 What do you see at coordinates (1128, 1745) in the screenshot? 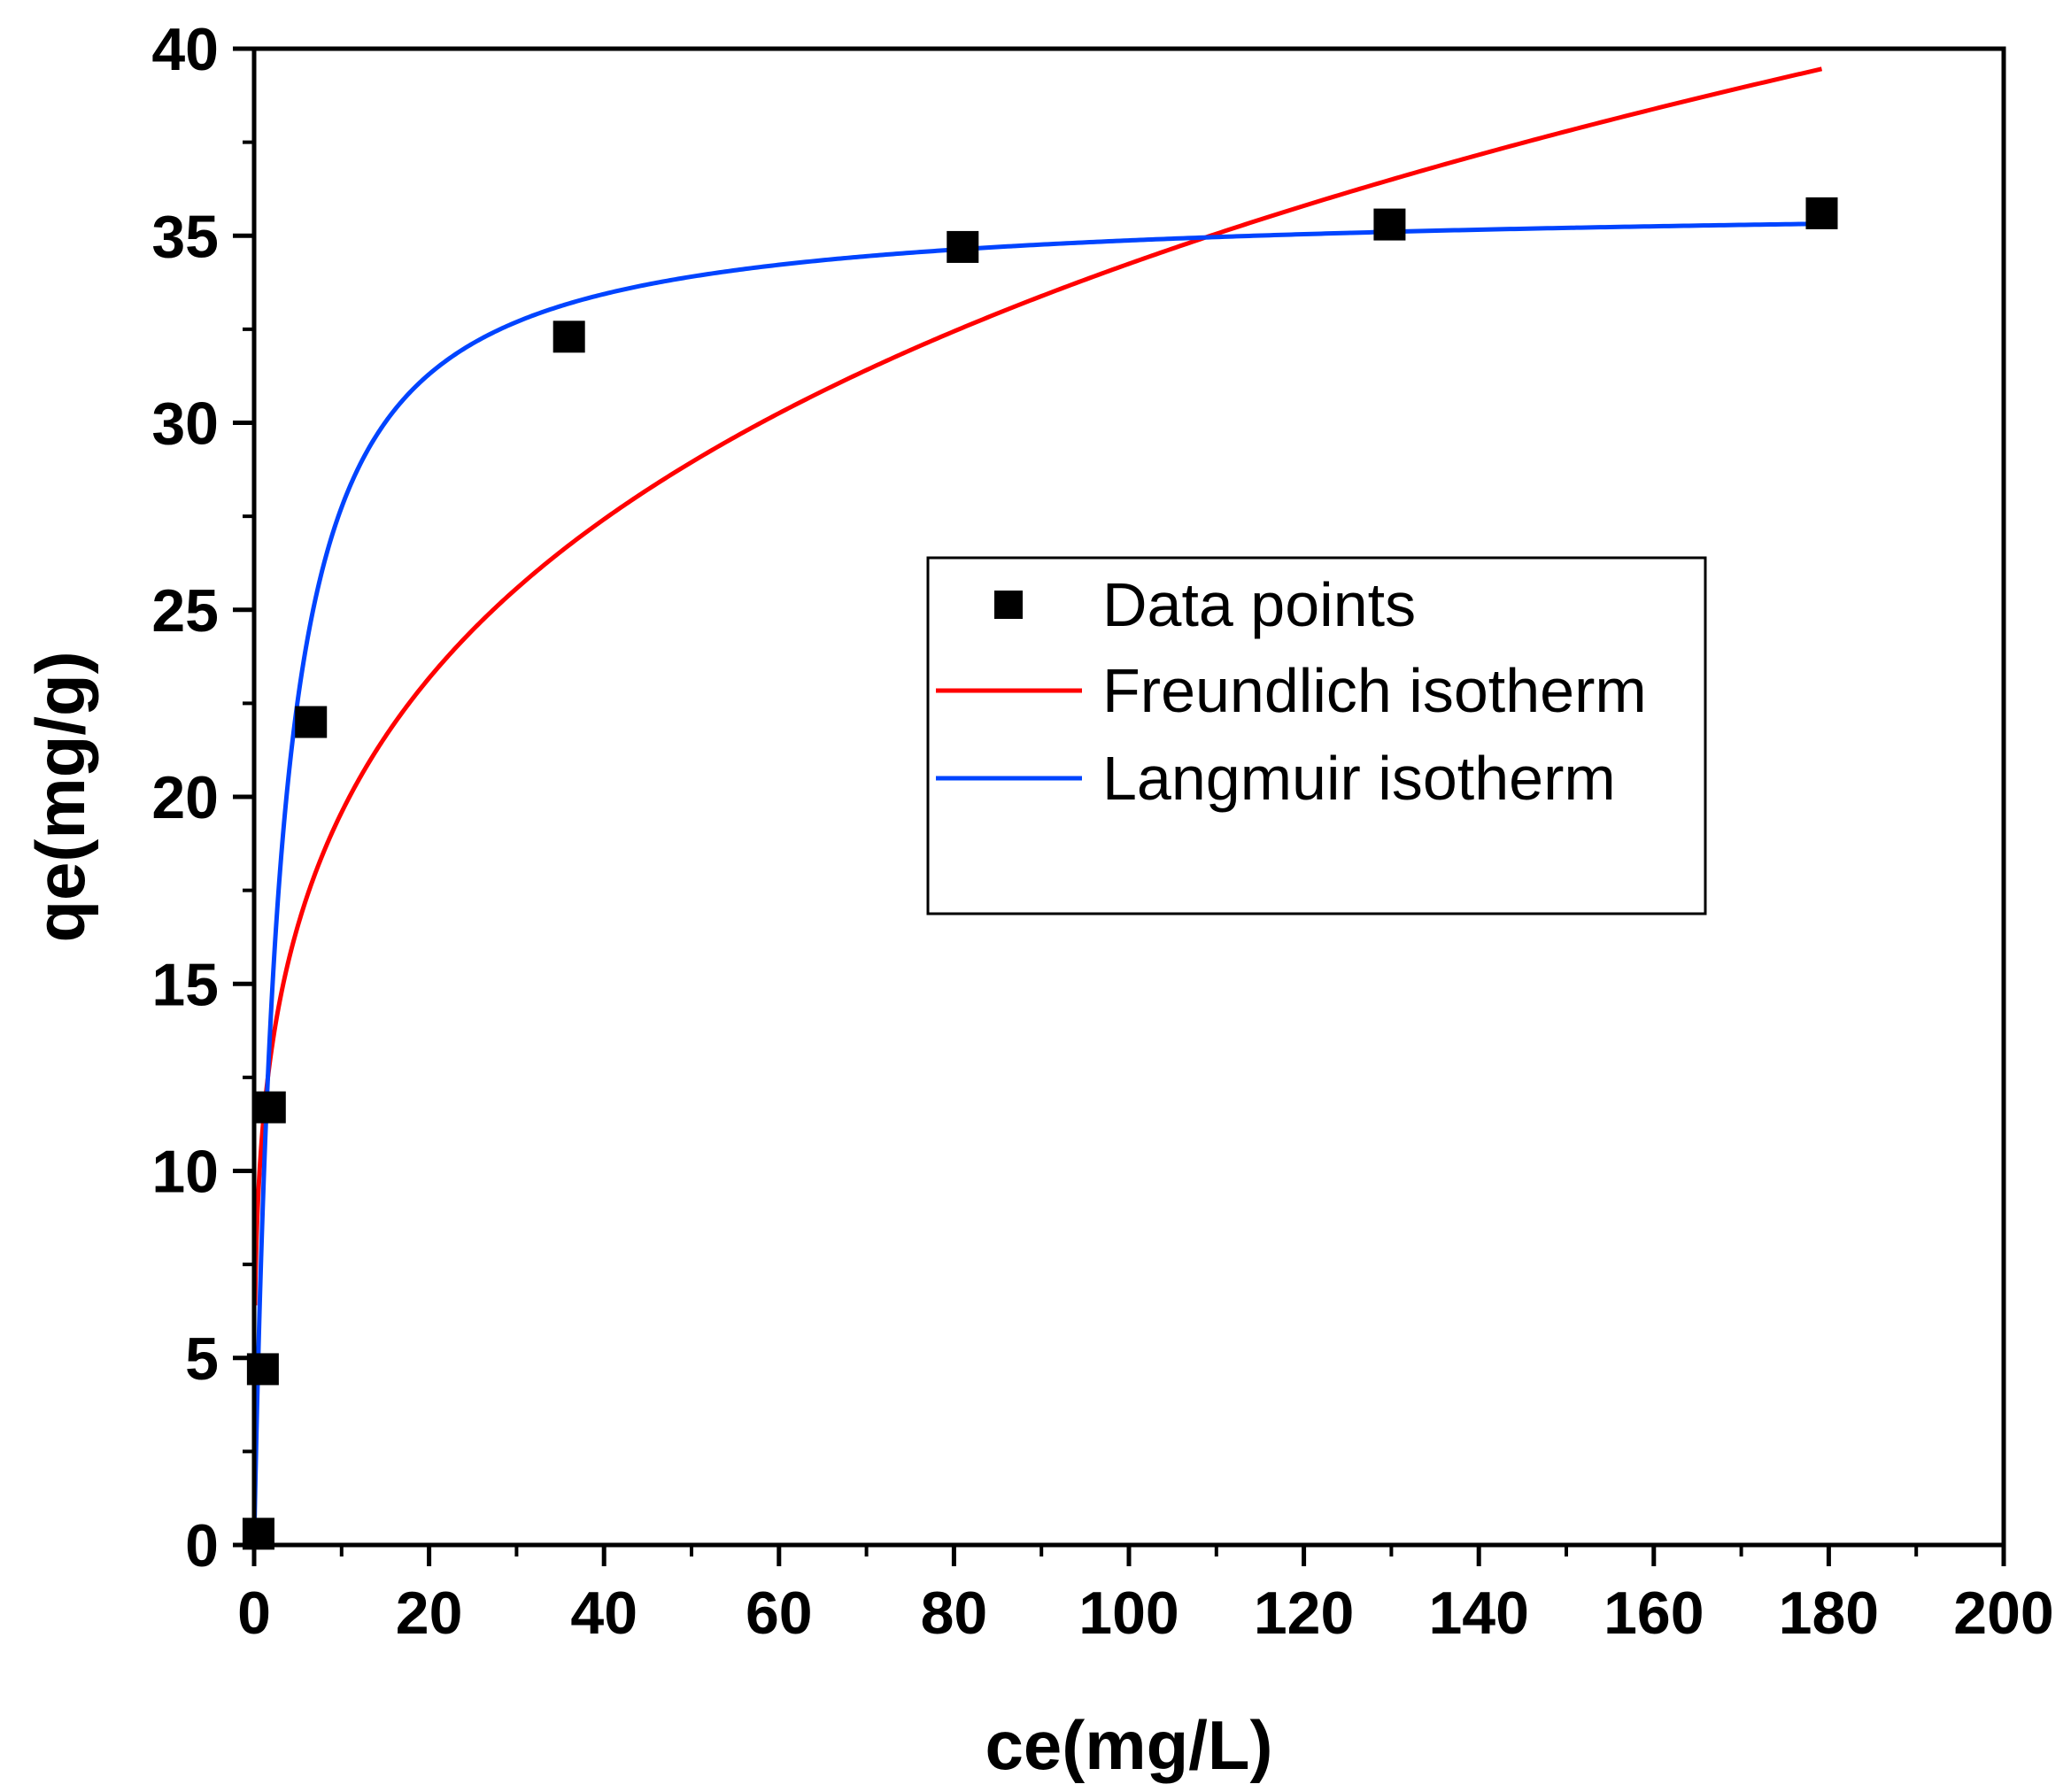
I see `x-axis-title: ce(mg/L)` at bounding box center [1128, 1745].